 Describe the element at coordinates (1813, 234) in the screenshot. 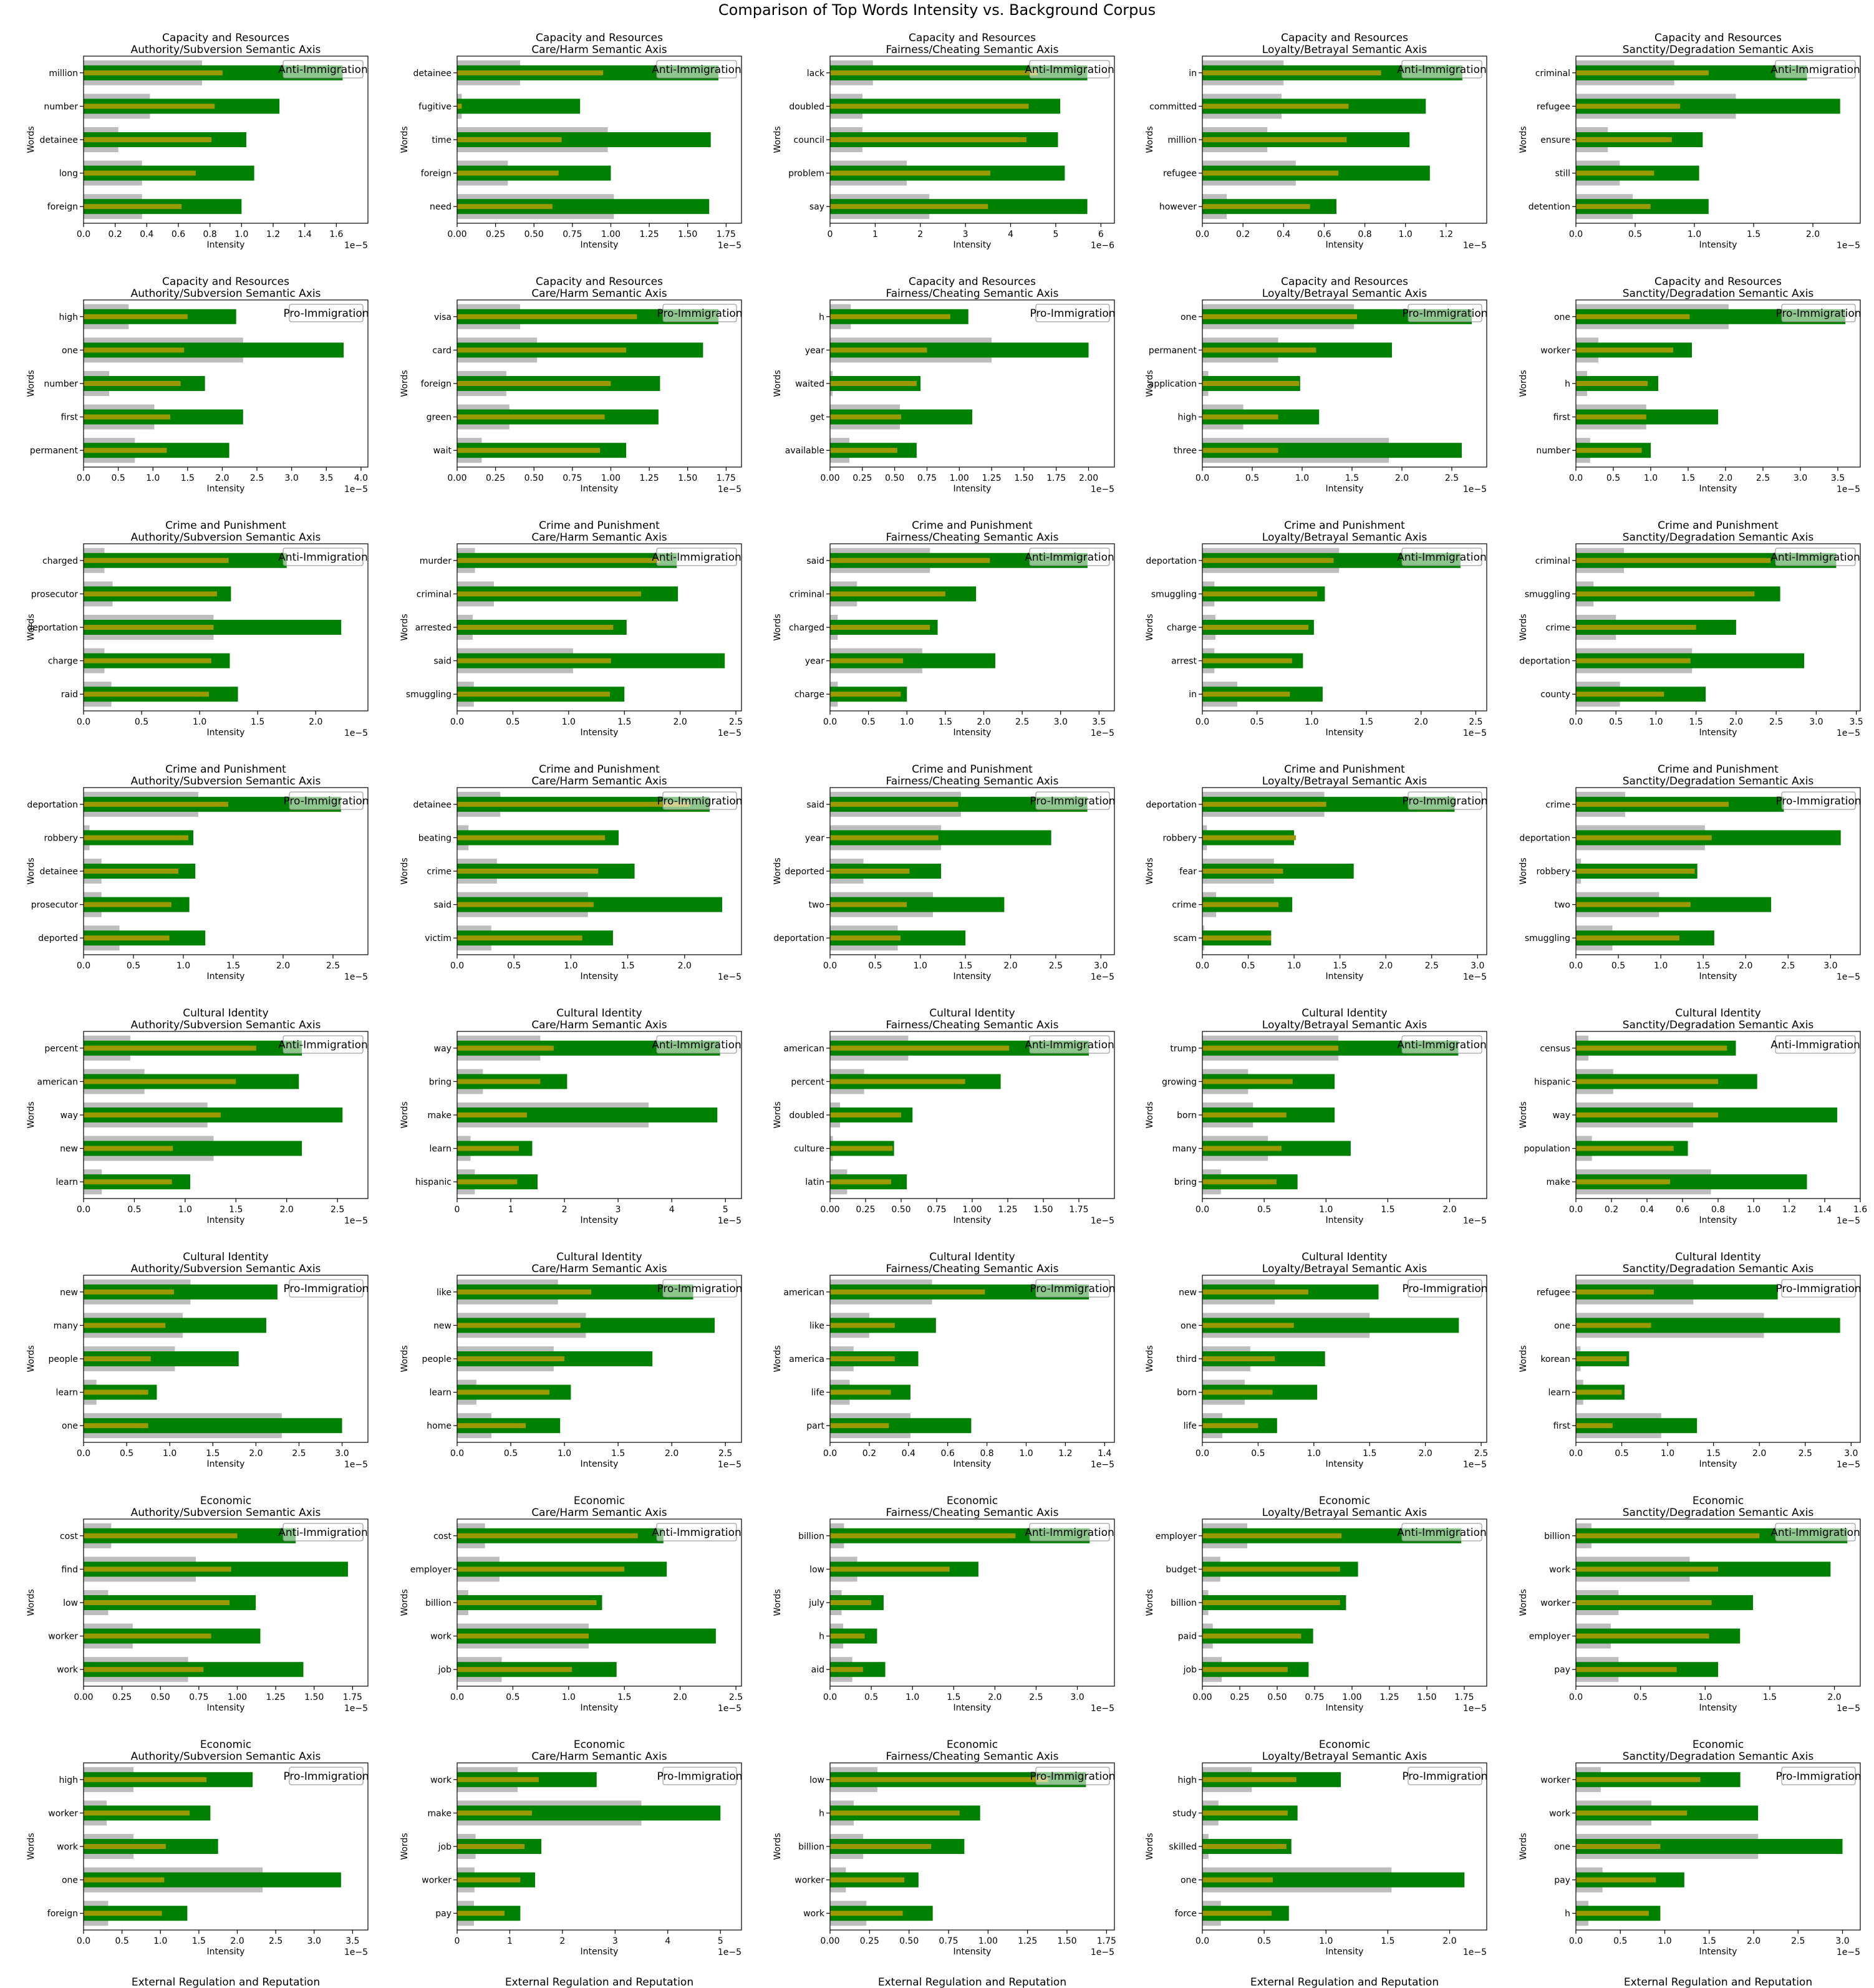

I see `x-tick-label: 2.0` at that location.